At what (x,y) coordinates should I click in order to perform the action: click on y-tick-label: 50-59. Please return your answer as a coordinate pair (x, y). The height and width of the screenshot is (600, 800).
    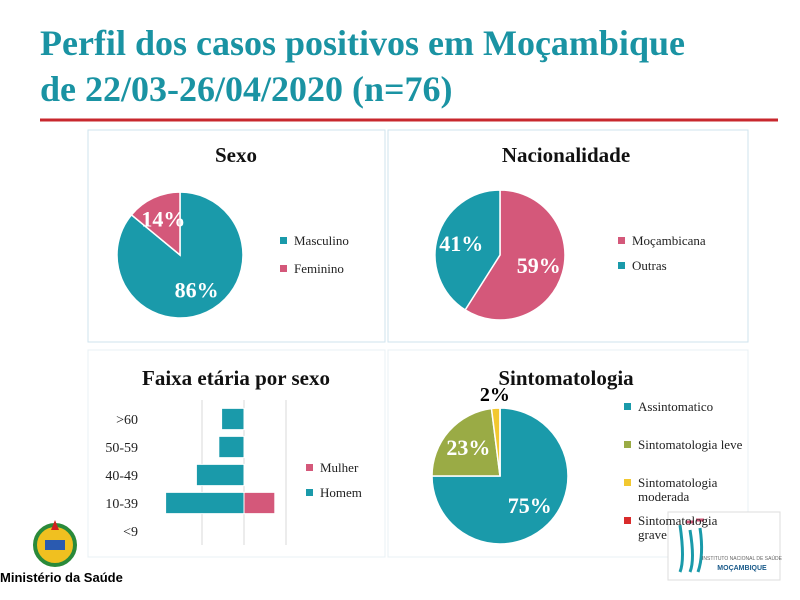
    Looking at the image, I should click on (121, 448).